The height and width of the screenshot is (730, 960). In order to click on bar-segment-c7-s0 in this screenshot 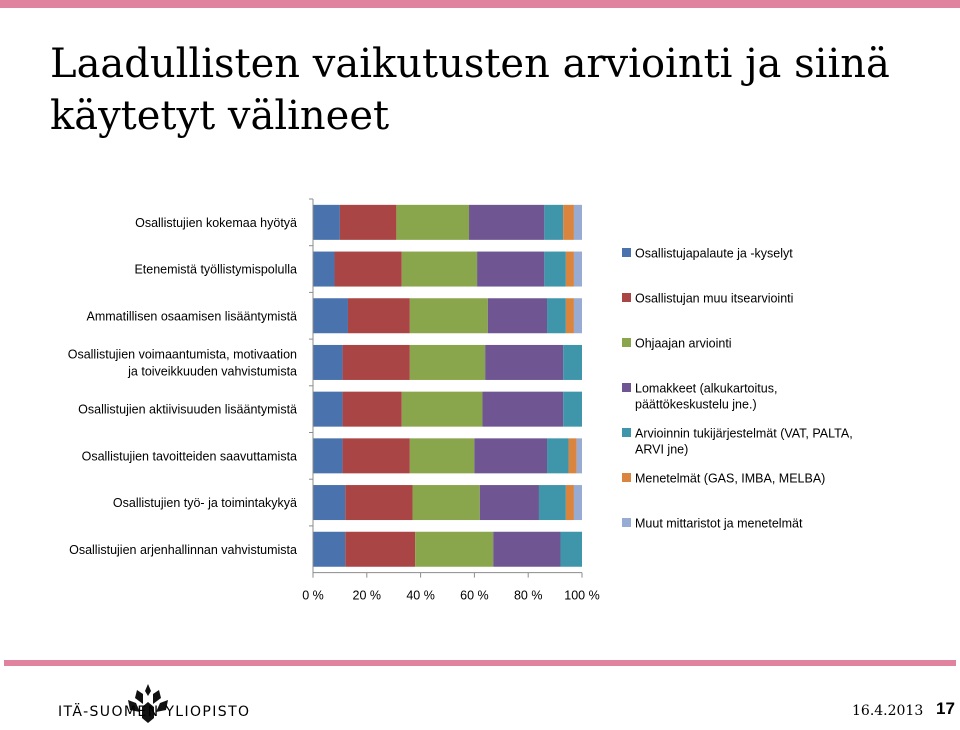, I will do `click(329, 549)`.